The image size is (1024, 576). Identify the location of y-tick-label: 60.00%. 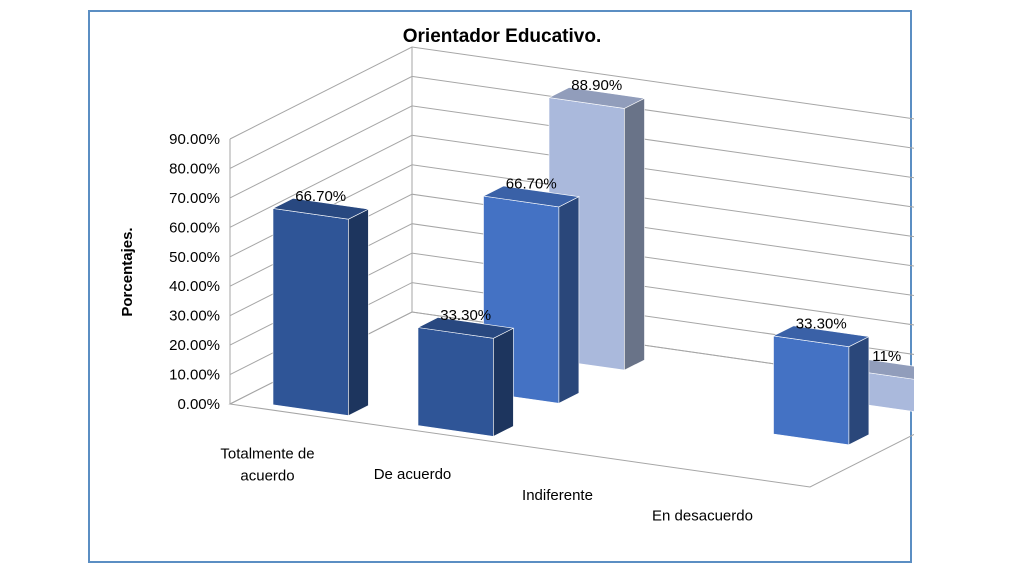
(194, 227).